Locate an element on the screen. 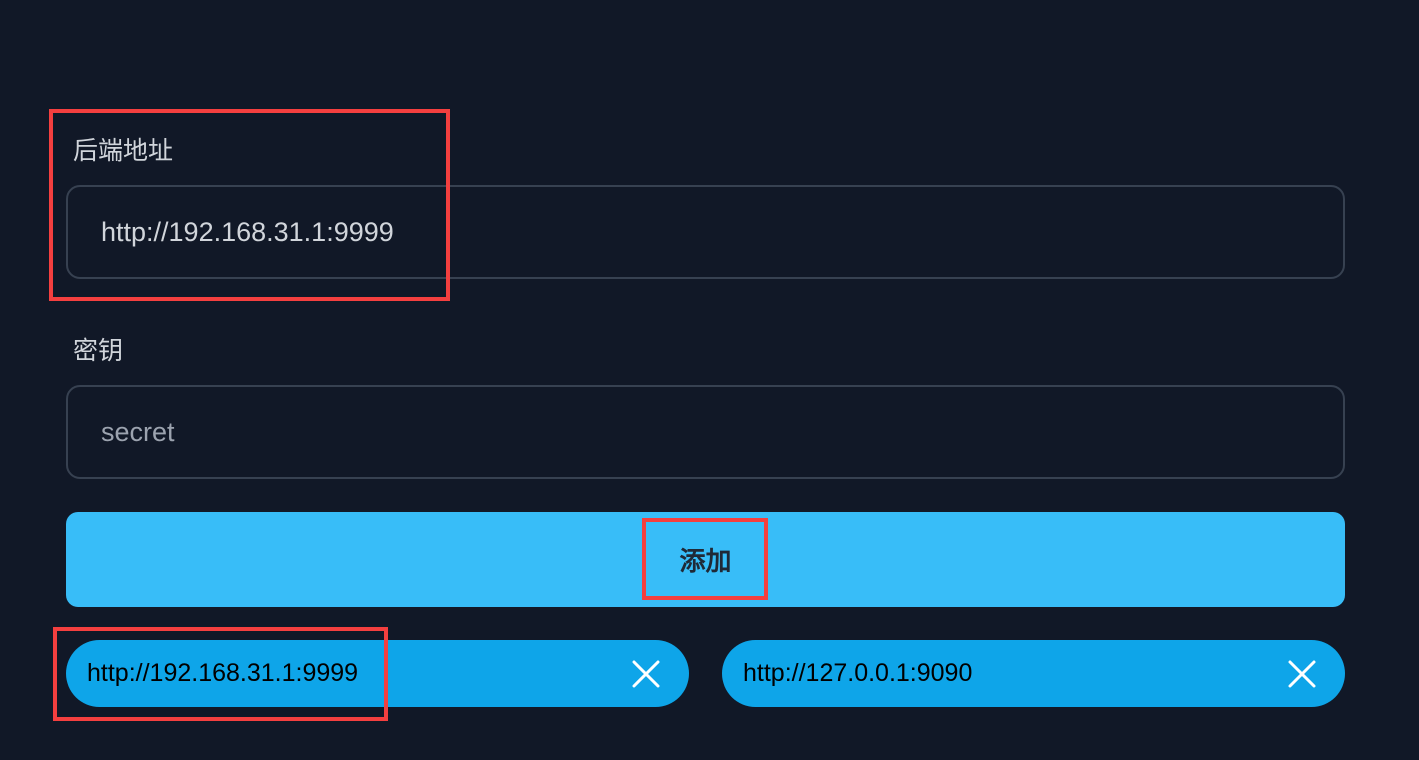  backend-chip-url: http://127.0.0.1:9090 is located at coordinates (858, 673).